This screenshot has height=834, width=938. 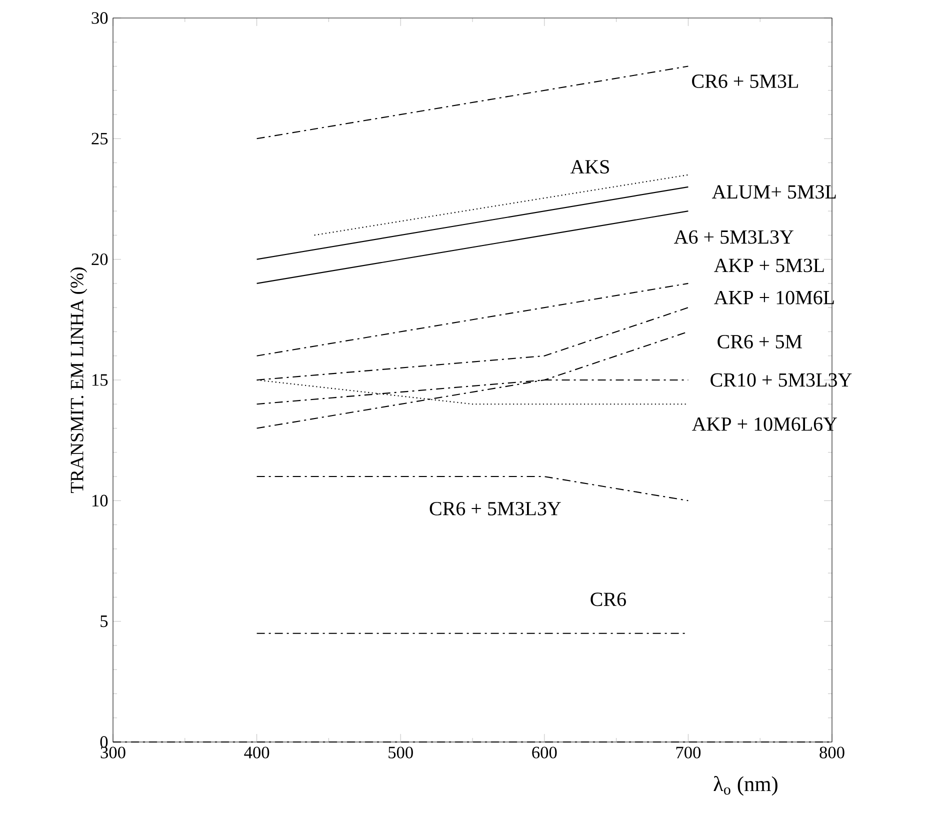 What do you see at coordinates (734, 237) in the screenshot?
I see `series-label: A6 + 5M3L3Y` at bounding box center [734, 237].